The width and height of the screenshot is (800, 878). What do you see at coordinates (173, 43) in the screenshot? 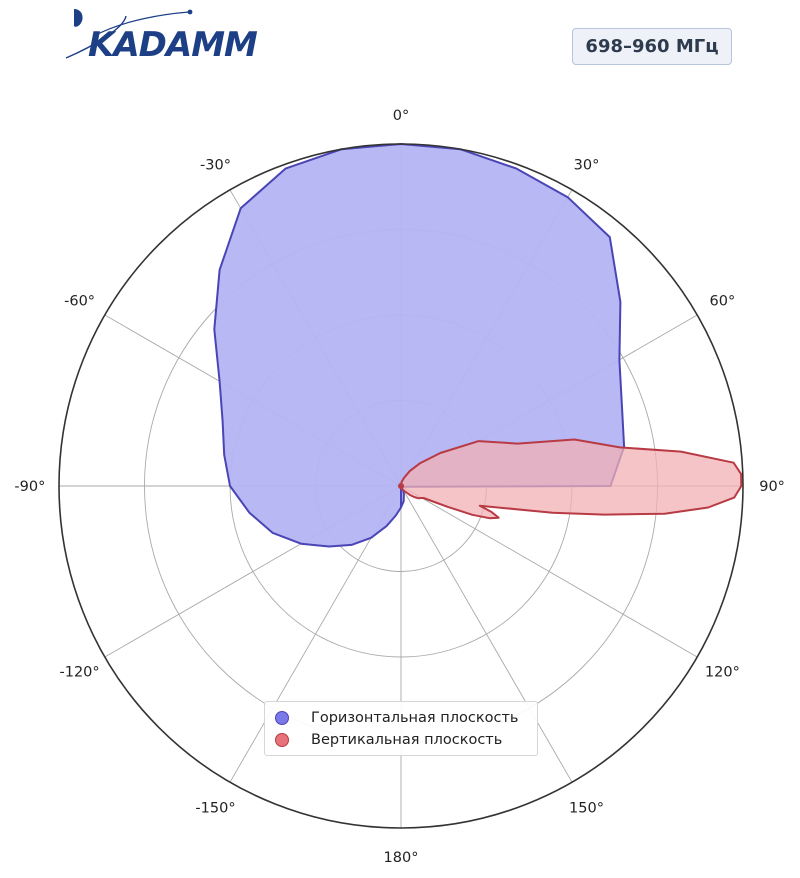
I see `logo-text: KADAMM` at bounding box center [173, 43].